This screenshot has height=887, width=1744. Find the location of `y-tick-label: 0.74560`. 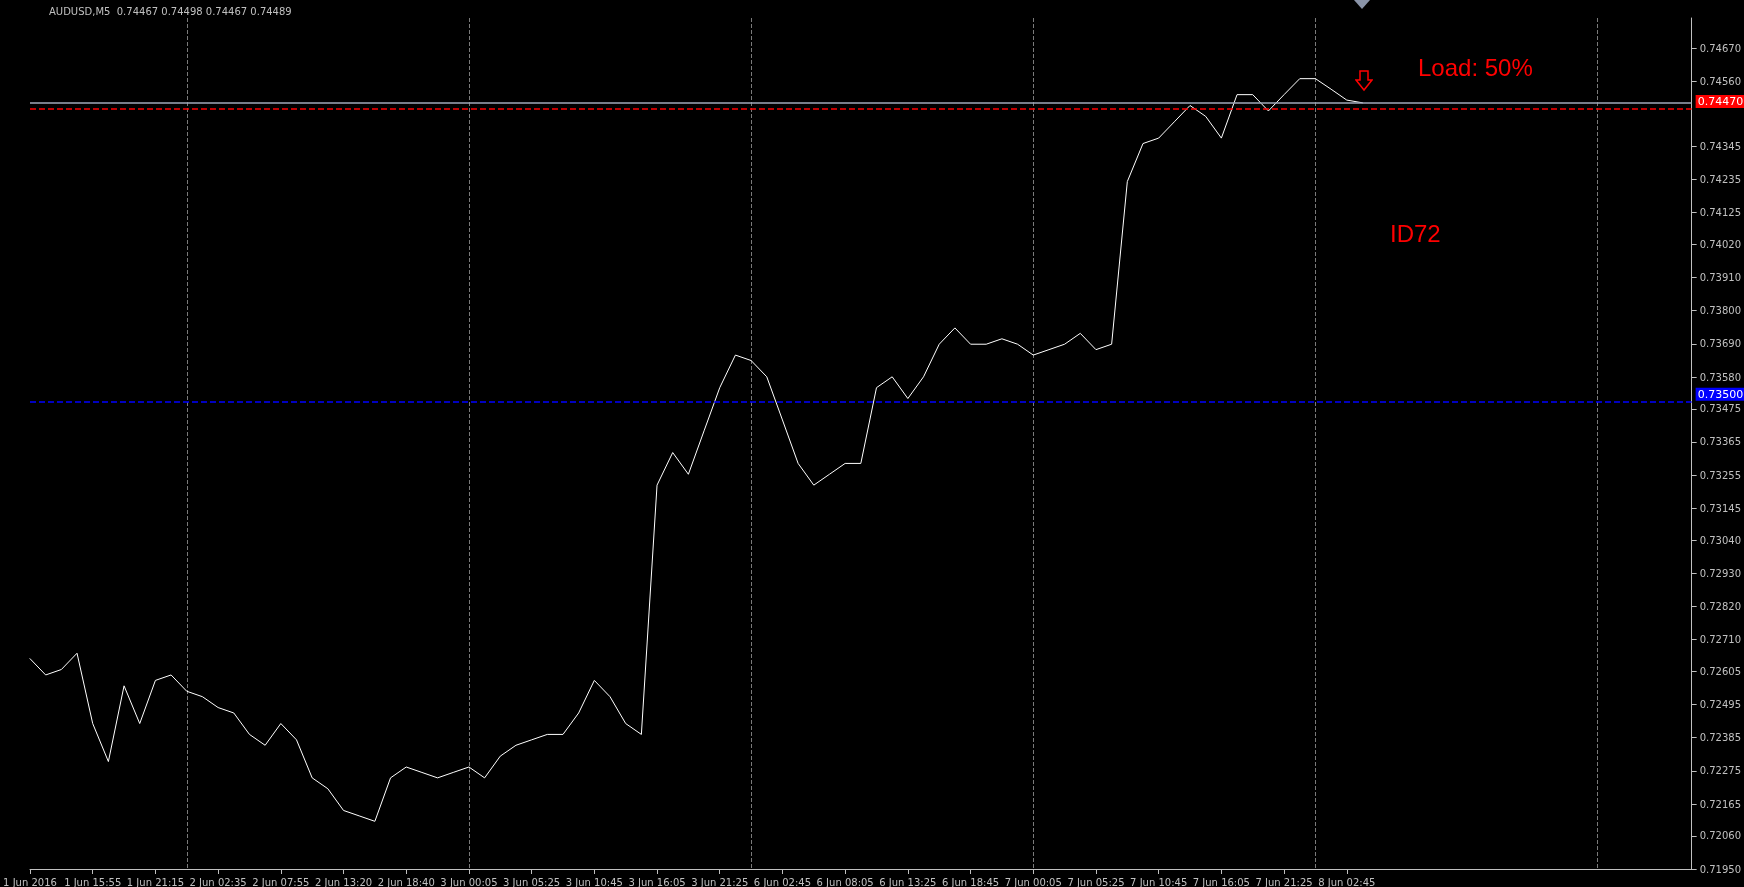

y-tick-label: 0.74560 is located at coordinates (1720, 81).